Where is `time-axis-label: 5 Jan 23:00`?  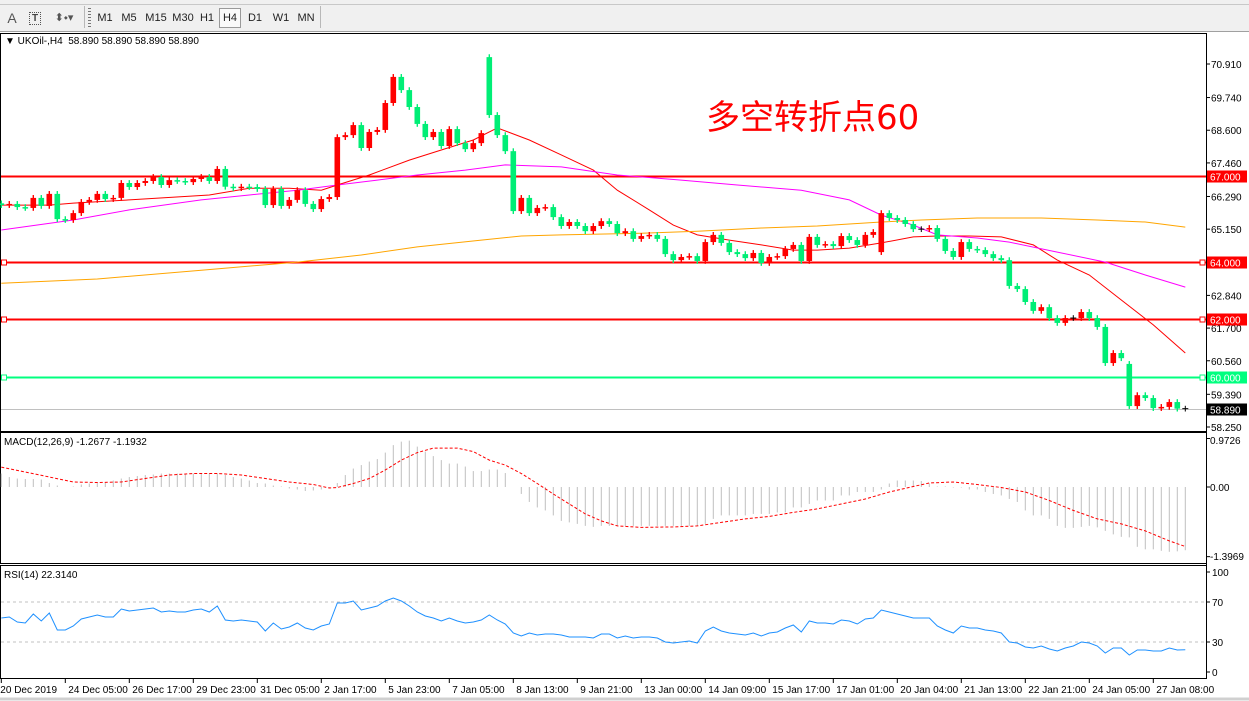
time-axis-label: 5 Jan 23:00 is located at coordinates (414, 690).